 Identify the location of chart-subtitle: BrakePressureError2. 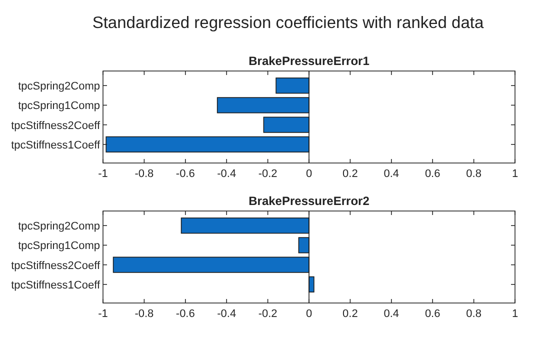
(309, 201).